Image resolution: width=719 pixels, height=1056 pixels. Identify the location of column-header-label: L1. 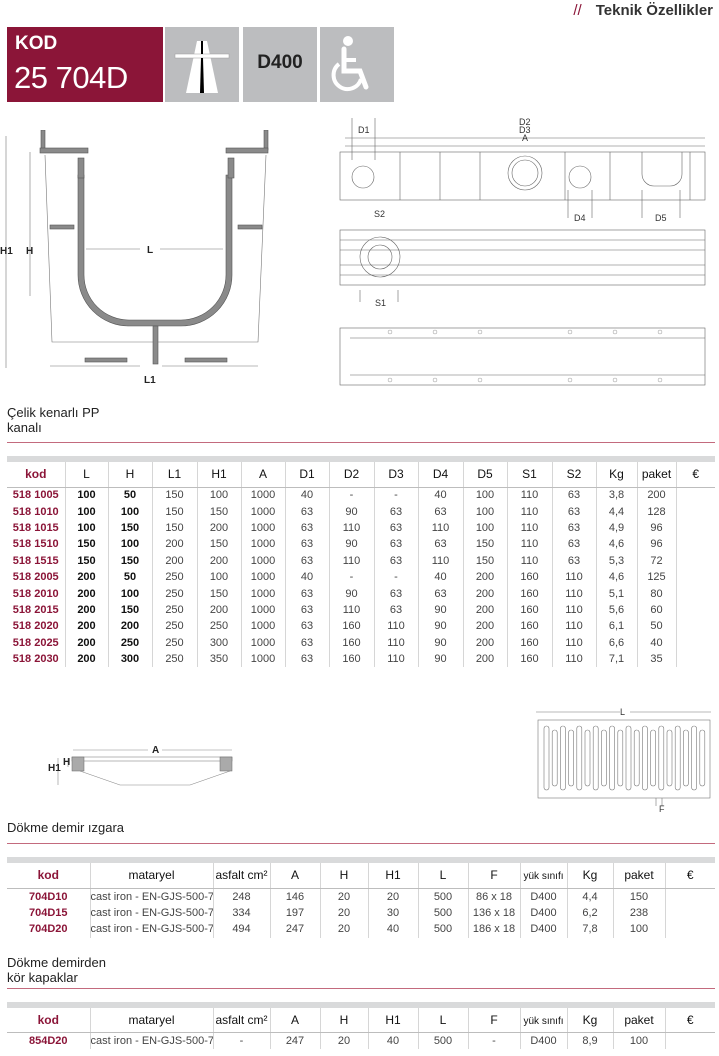
(174, 474).